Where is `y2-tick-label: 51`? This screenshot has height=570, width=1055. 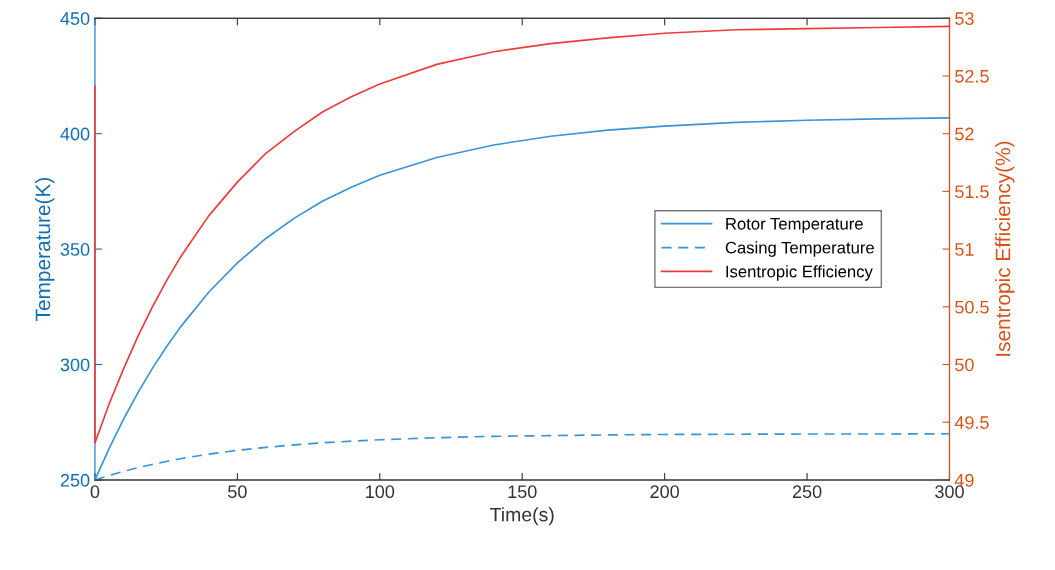 y2-tick-label: 51 is located at coordinates (964, 249).